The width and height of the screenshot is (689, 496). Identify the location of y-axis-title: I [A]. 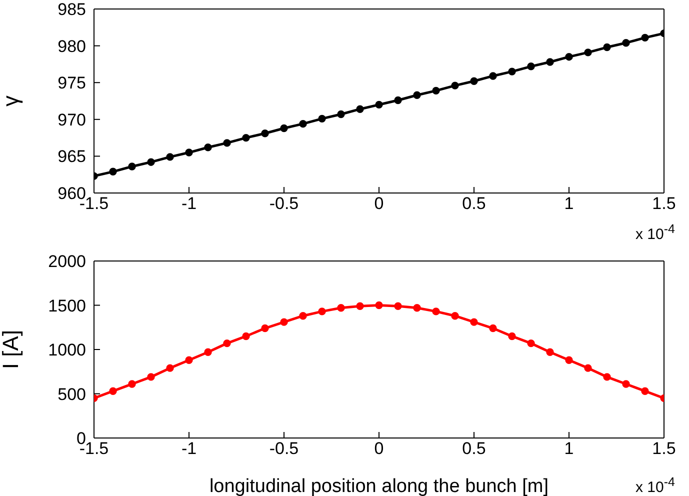
(11, 350).